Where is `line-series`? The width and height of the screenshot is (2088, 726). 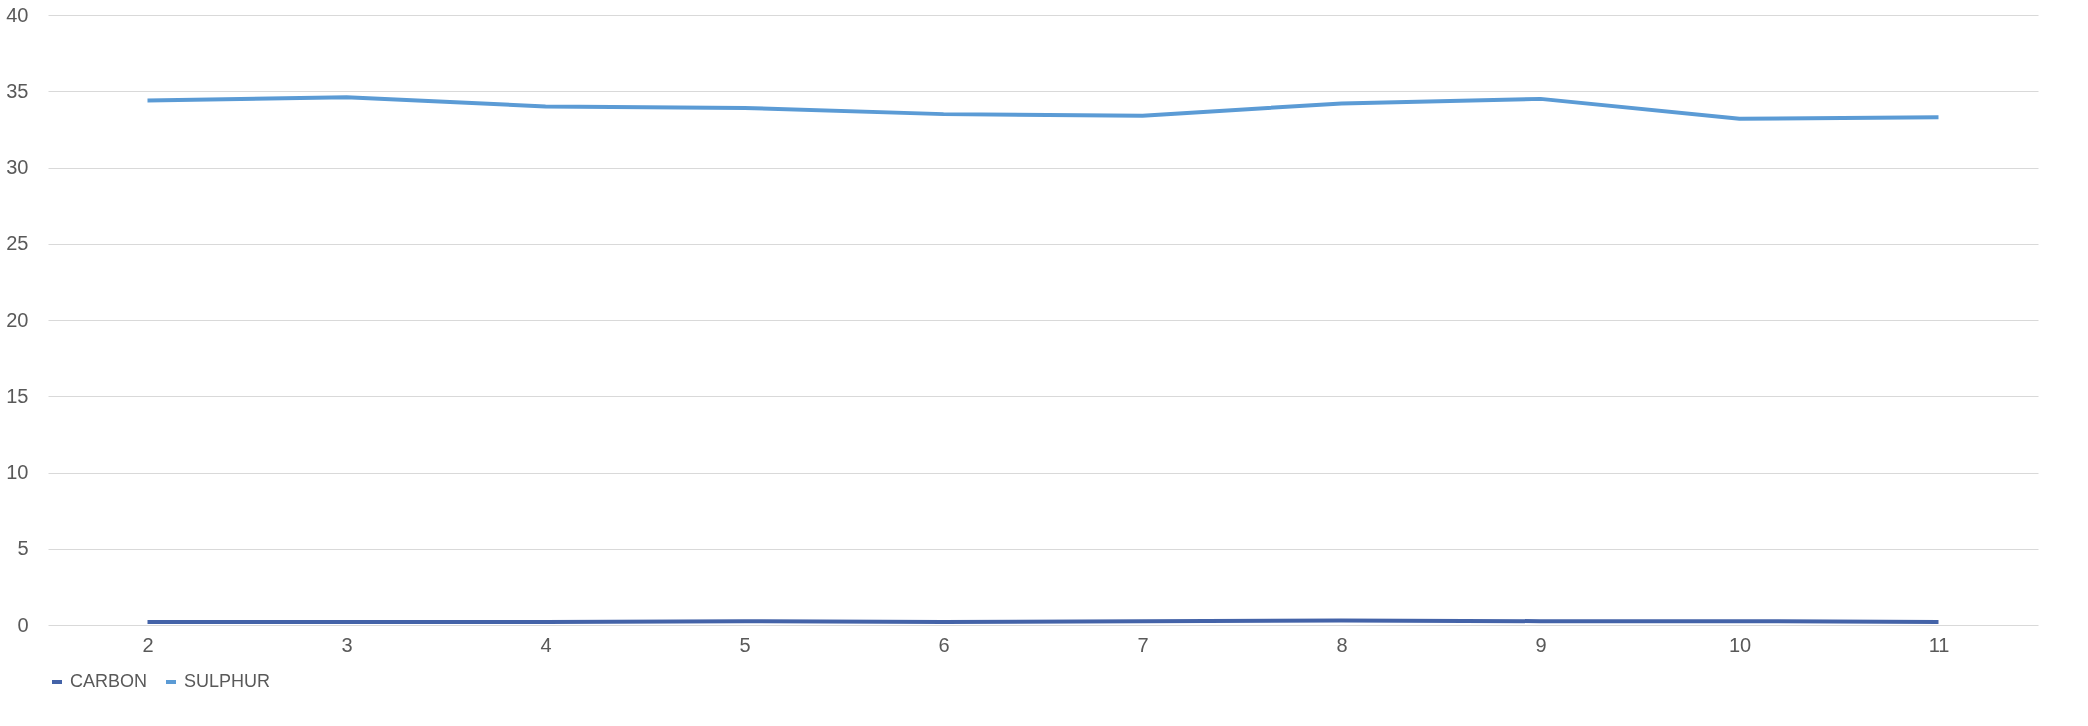
line-series is located at coordinates (1043, 108).